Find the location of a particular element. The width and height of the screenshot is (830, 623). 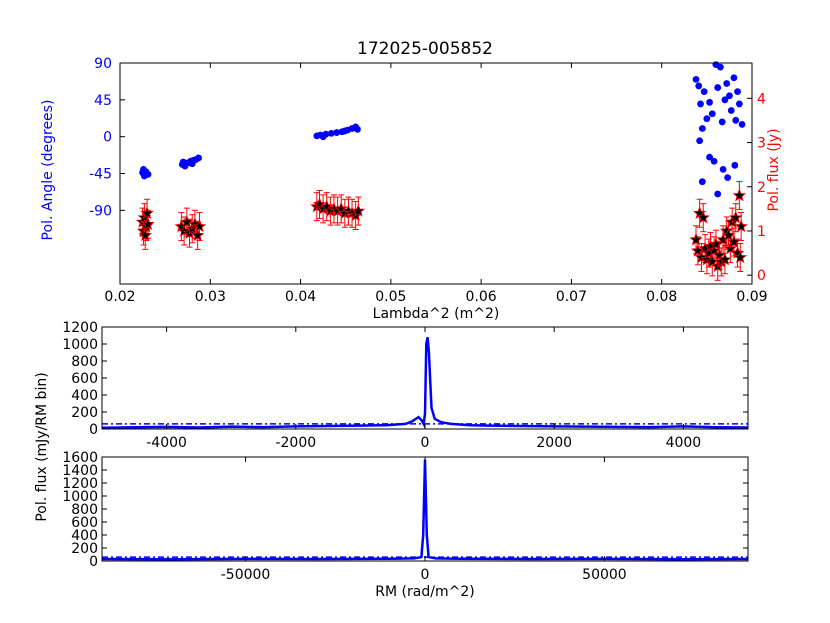

middle-y-tick-label: 600 is located at coordinates (84, 379).